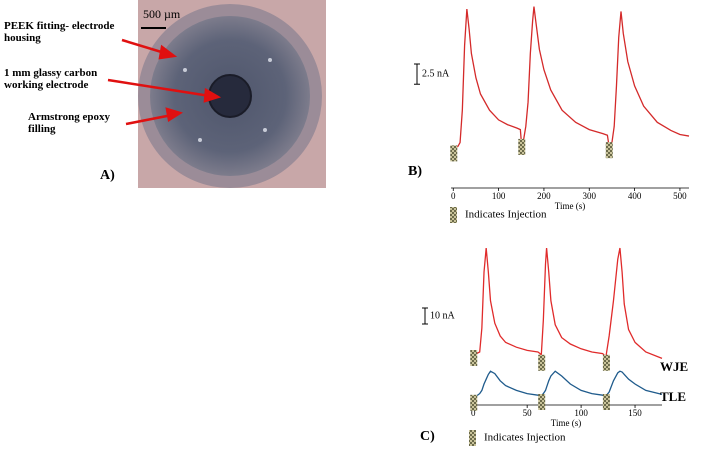 The image size is (704, 458). I want to click on x-tick-label: 50, so click(528, 413).